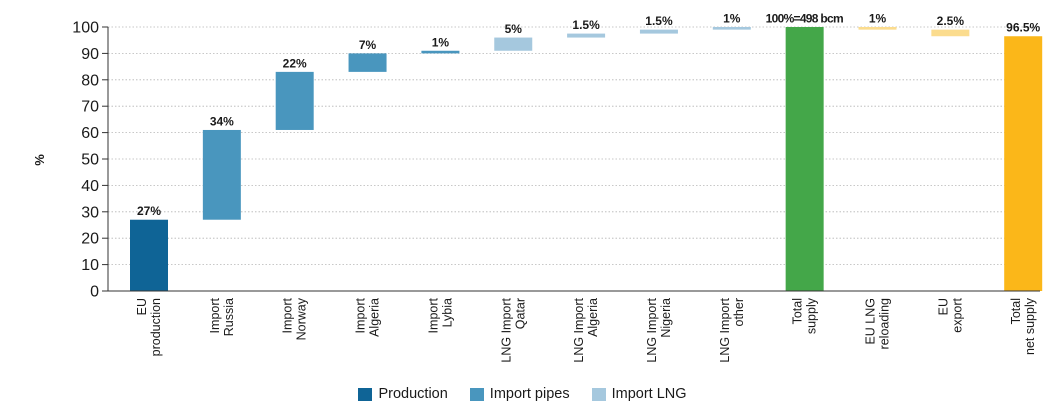  I want to click on legend-item: Import LNG, so click(639, 394).